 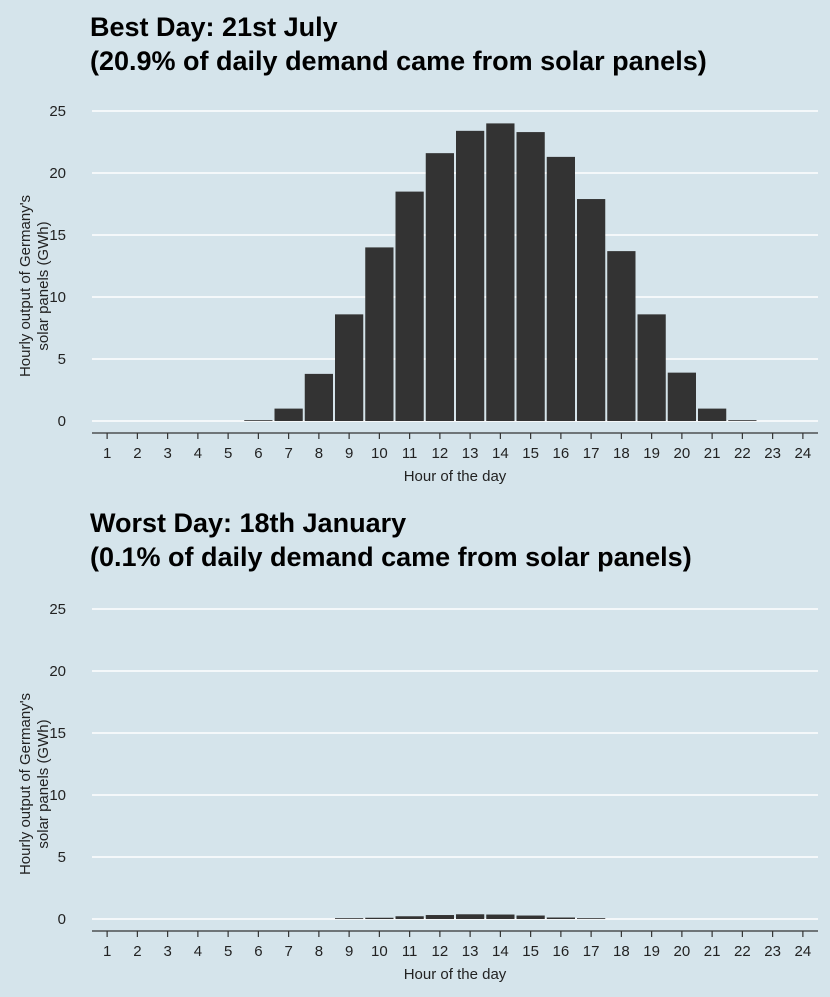 I want to click on x-tick-label: 16, so click(x=561, y=453).